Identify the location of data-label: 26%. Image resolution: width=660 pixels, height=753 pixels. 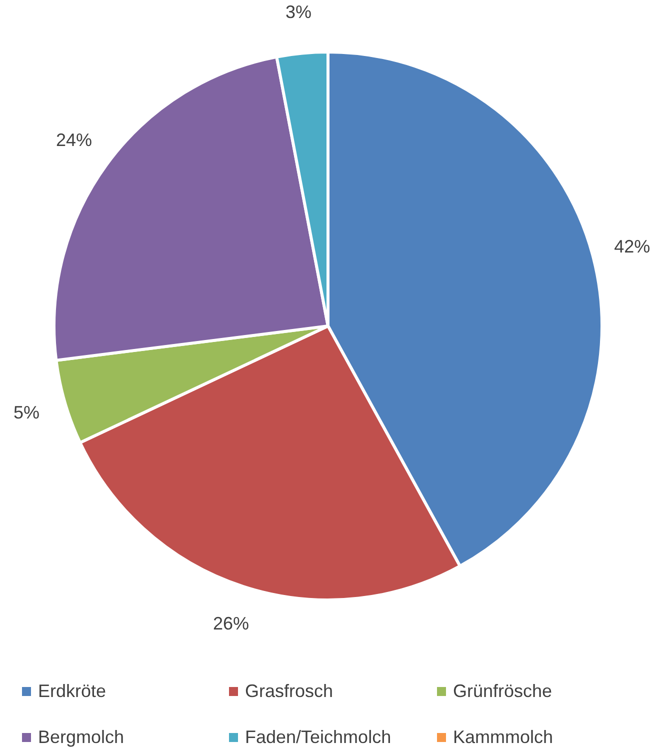
(230, 623).